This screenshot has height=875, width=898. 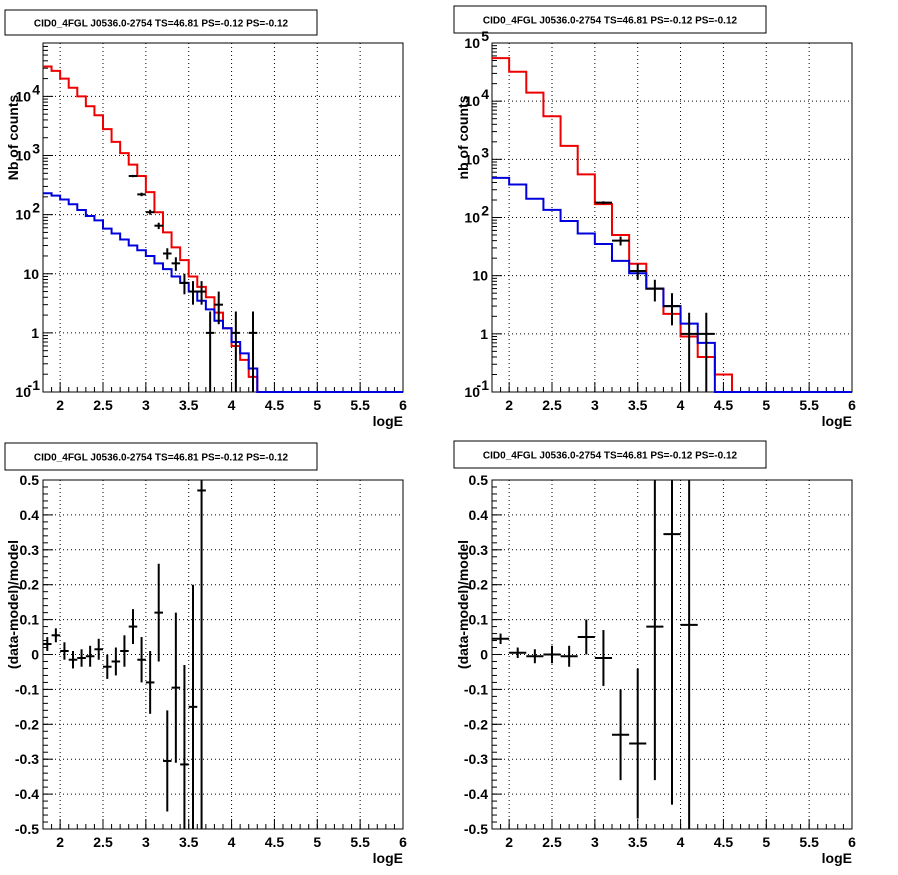 I want to click on y-tick-label: 0.1, so click(x=30, y=620).